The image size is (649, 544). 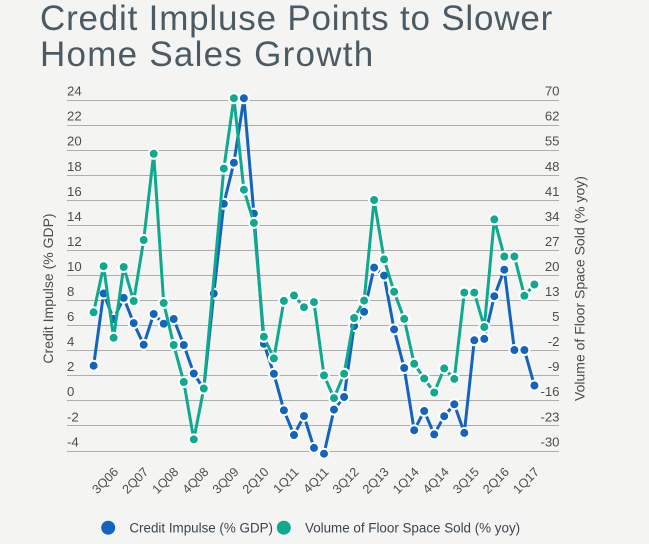 I want to click on svg-text: 13, so click(x=552, y=291).